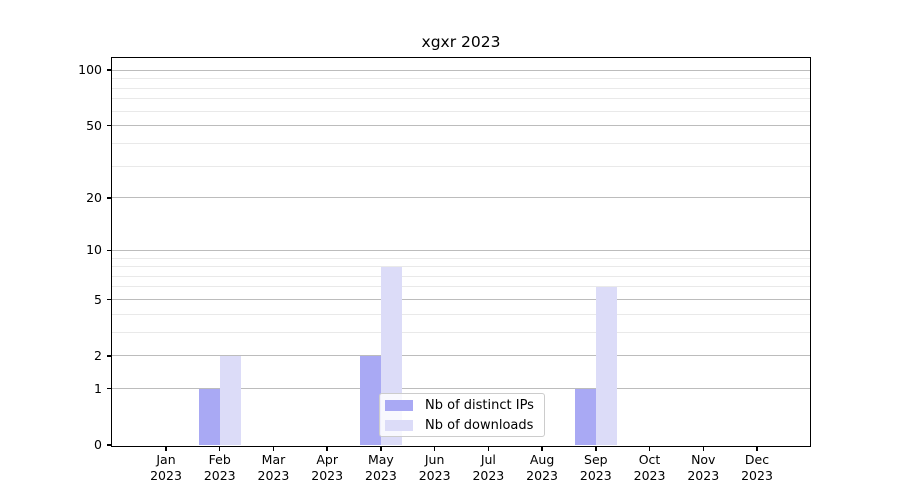 The image size is (900, 500). Describe the element at coordinates (98, 299) in the screenshot. I see `y-tick-label: 5` at that location.